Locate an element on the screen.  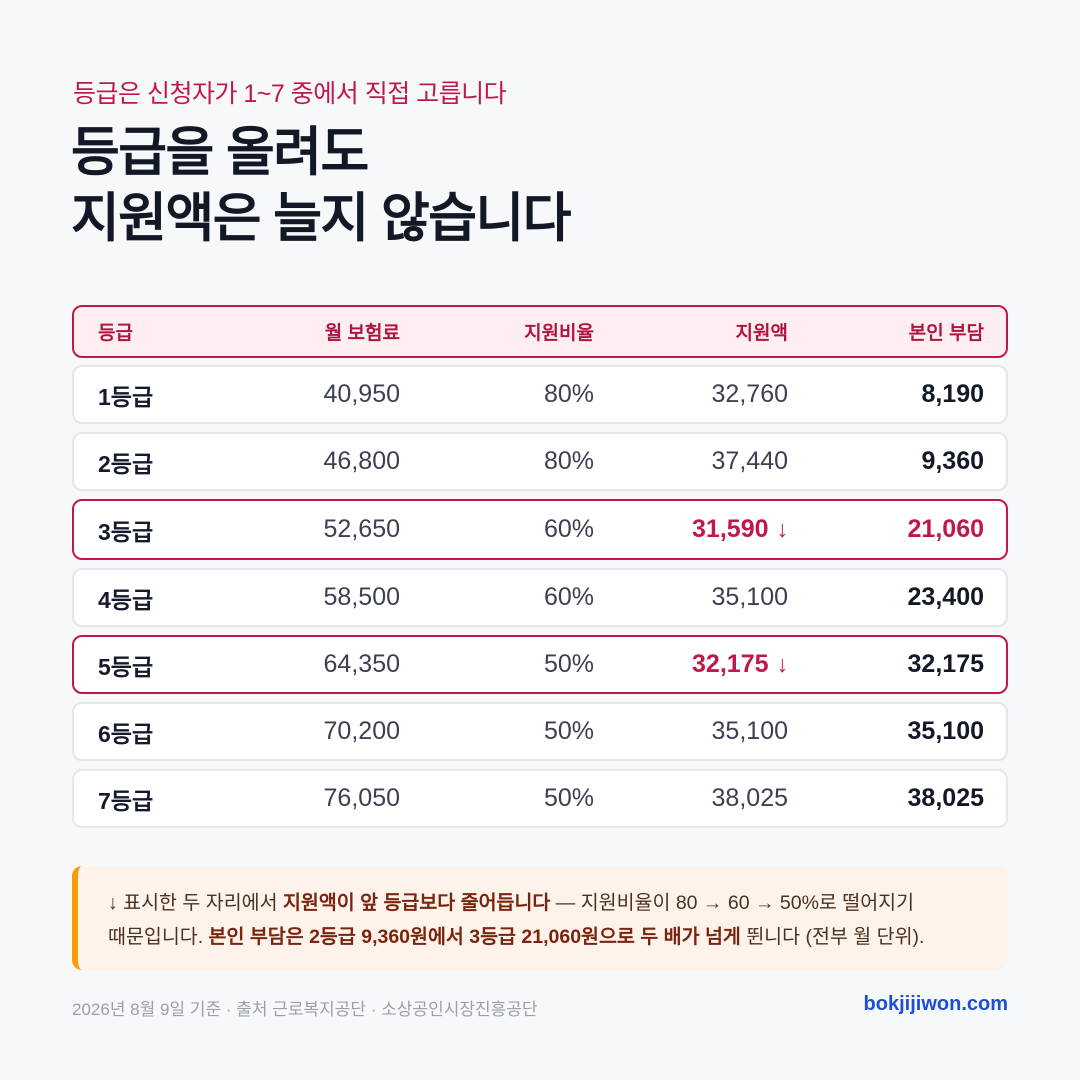
grade-cell: 6등급 is located at coordinates (126, 733).